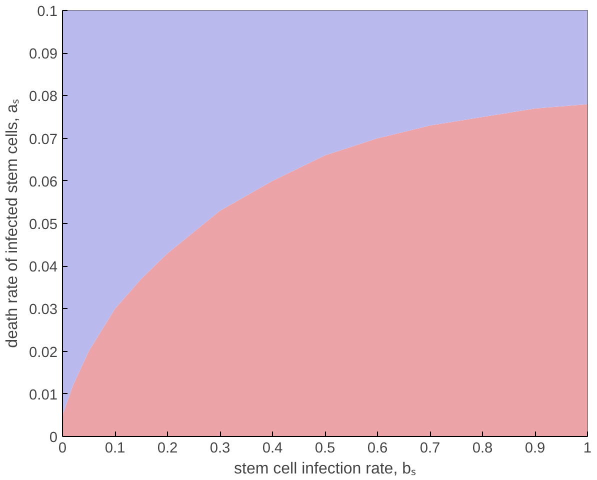 The height and width of the screenshot is (480, 597). I want to click on y-tick-label: 0.06, so click(43, 182).